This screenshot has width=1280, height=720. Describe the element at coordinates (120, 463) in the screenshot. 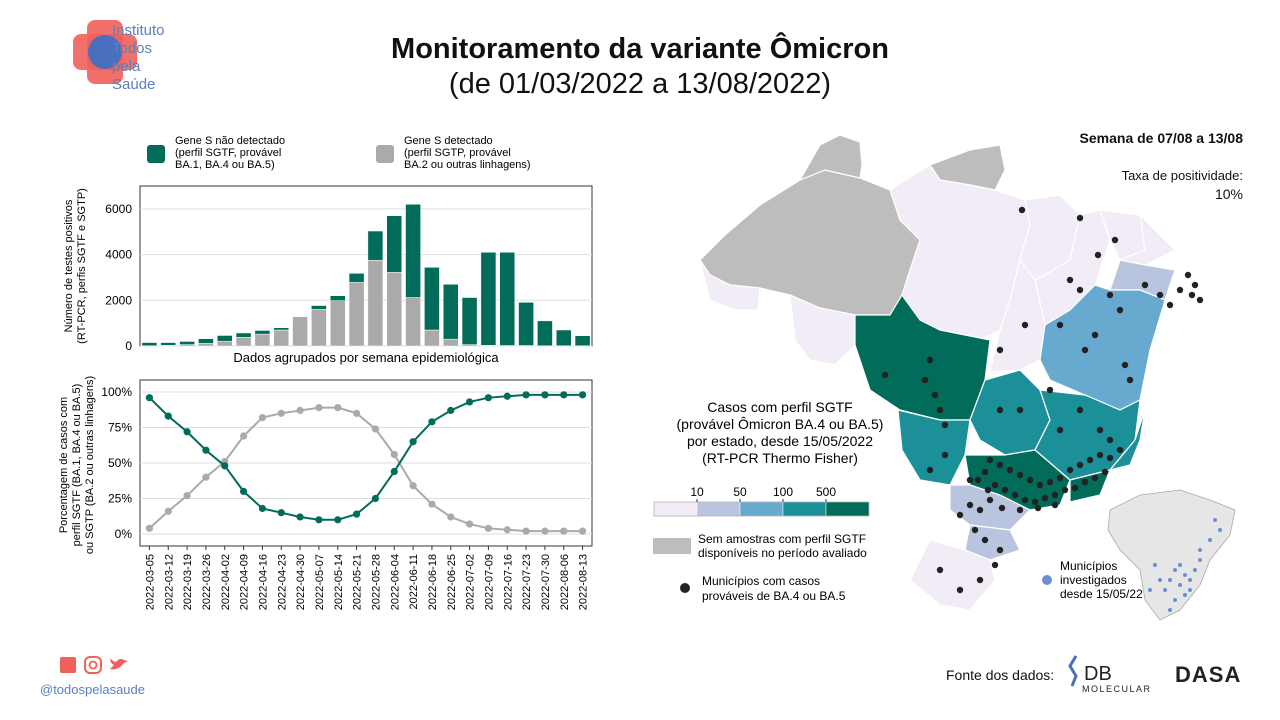

I see `line-ytick-label: 50%` at that location.